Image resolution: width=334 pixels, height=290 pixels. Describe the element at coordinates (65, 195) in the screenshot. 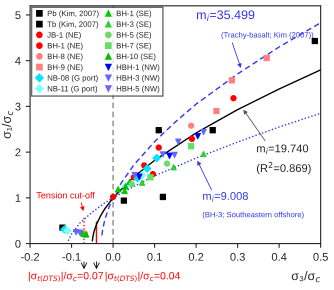

I see `annotation: Tension cut-off` at that location.